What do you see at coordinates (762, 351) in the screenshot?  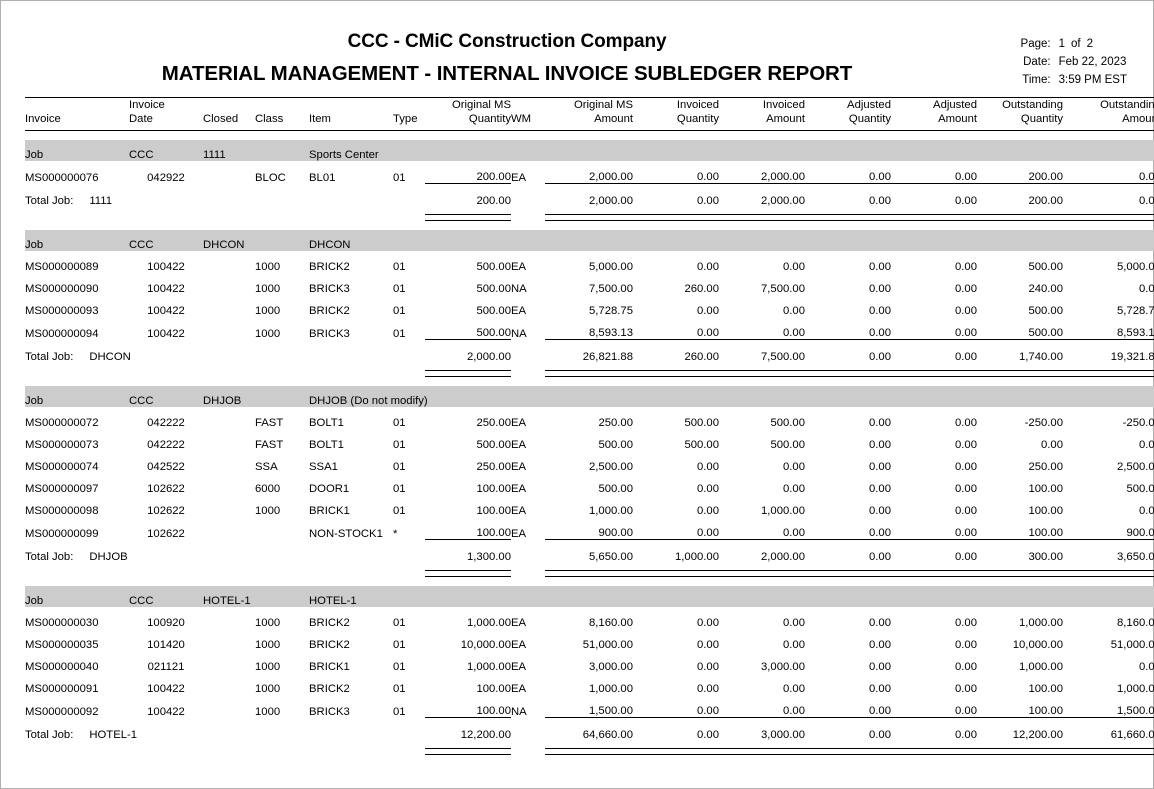 I see `total-invoiced-amount: 7,500.00` at bounding box center [762, 351].